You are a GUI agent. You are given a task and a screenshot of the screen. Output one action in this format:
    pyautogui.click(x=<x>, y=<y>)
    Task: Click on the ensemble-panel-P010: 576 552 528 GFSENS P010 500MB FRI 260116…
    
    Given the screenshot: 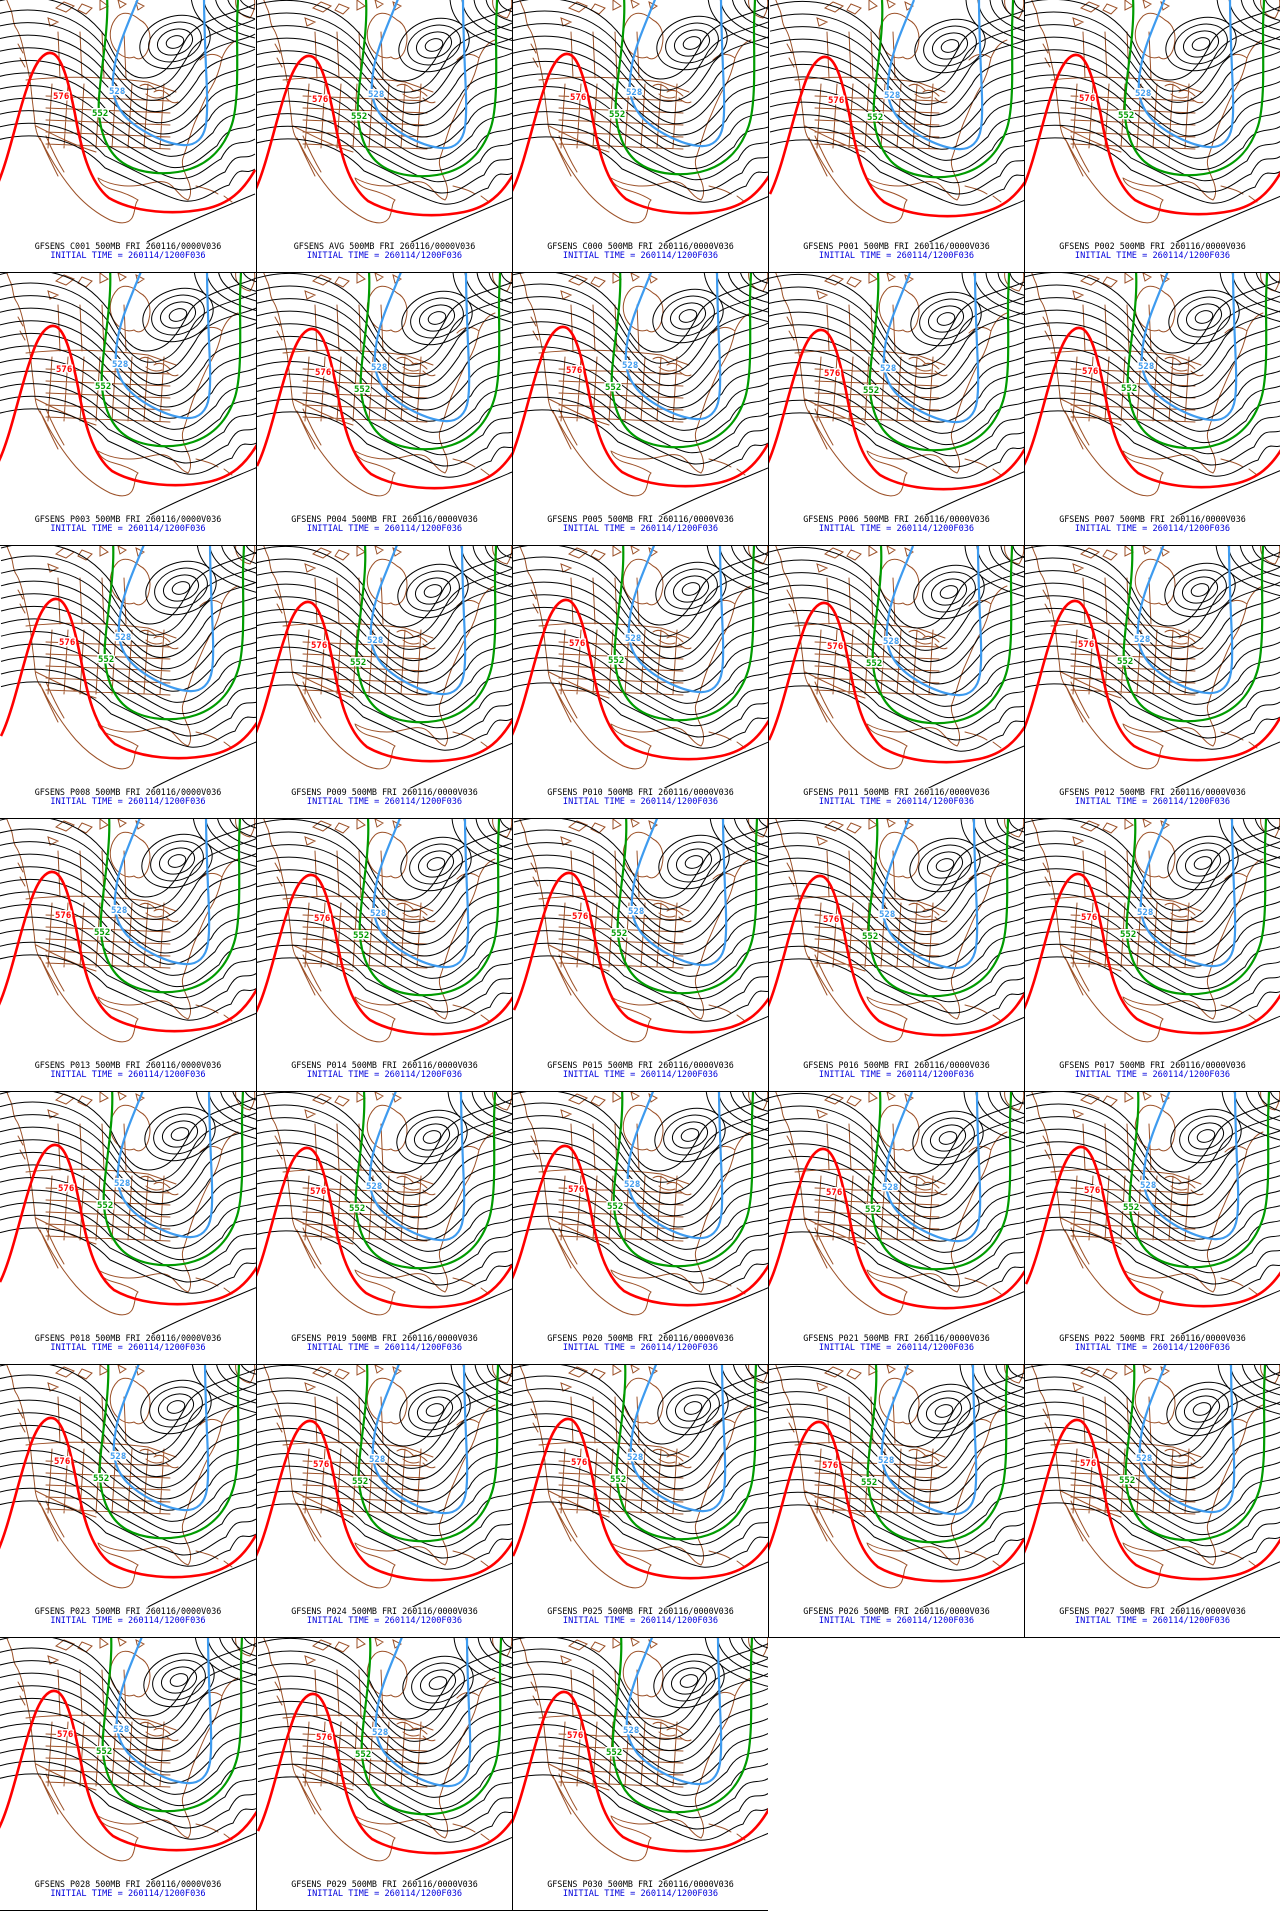 What is the action you would take?
    pyautogui.click(x=640, y=682)
    